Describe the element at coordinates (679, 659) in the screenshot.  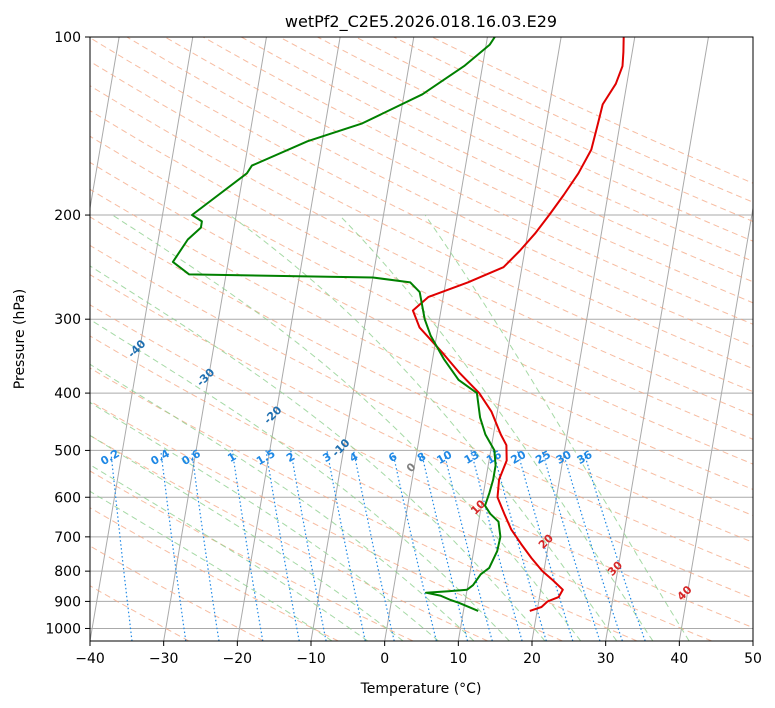
I see `x-tick-label: 40` at that location.